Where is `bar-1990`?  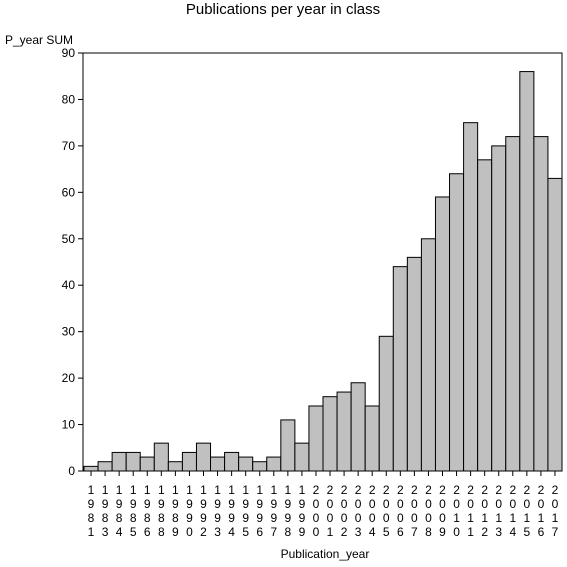
bar-1990 is located at coordinates (189, 461).